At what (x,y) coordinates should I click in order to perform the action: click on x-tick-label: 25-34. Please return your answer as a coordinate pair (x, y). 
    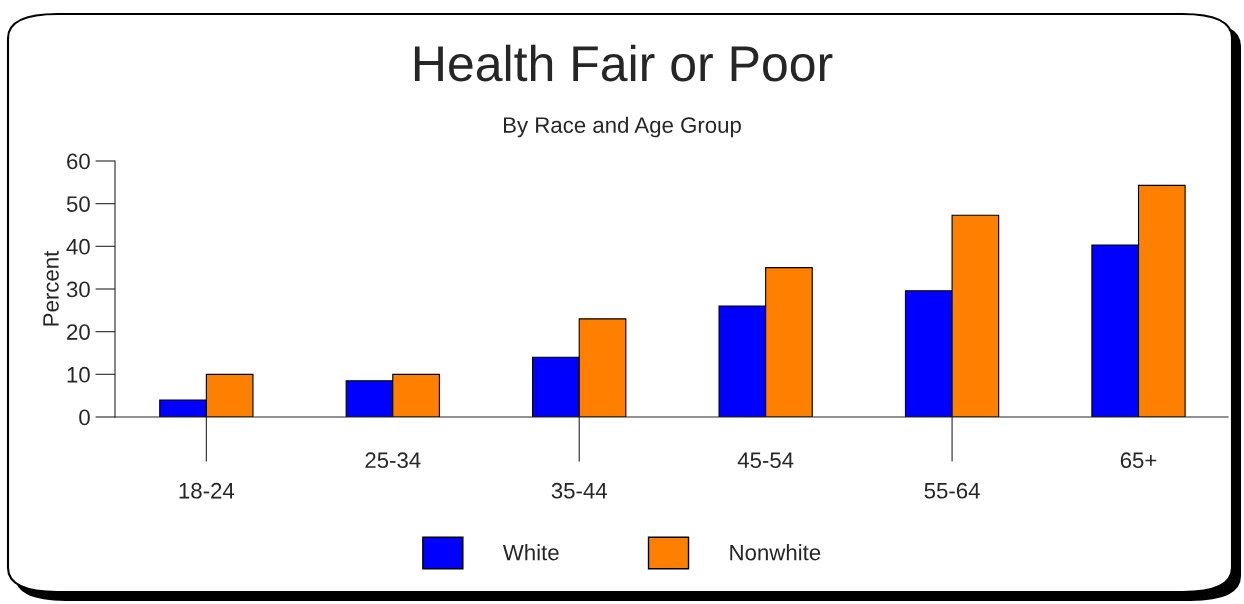
    Looking at the image, I should click on (393, 460).